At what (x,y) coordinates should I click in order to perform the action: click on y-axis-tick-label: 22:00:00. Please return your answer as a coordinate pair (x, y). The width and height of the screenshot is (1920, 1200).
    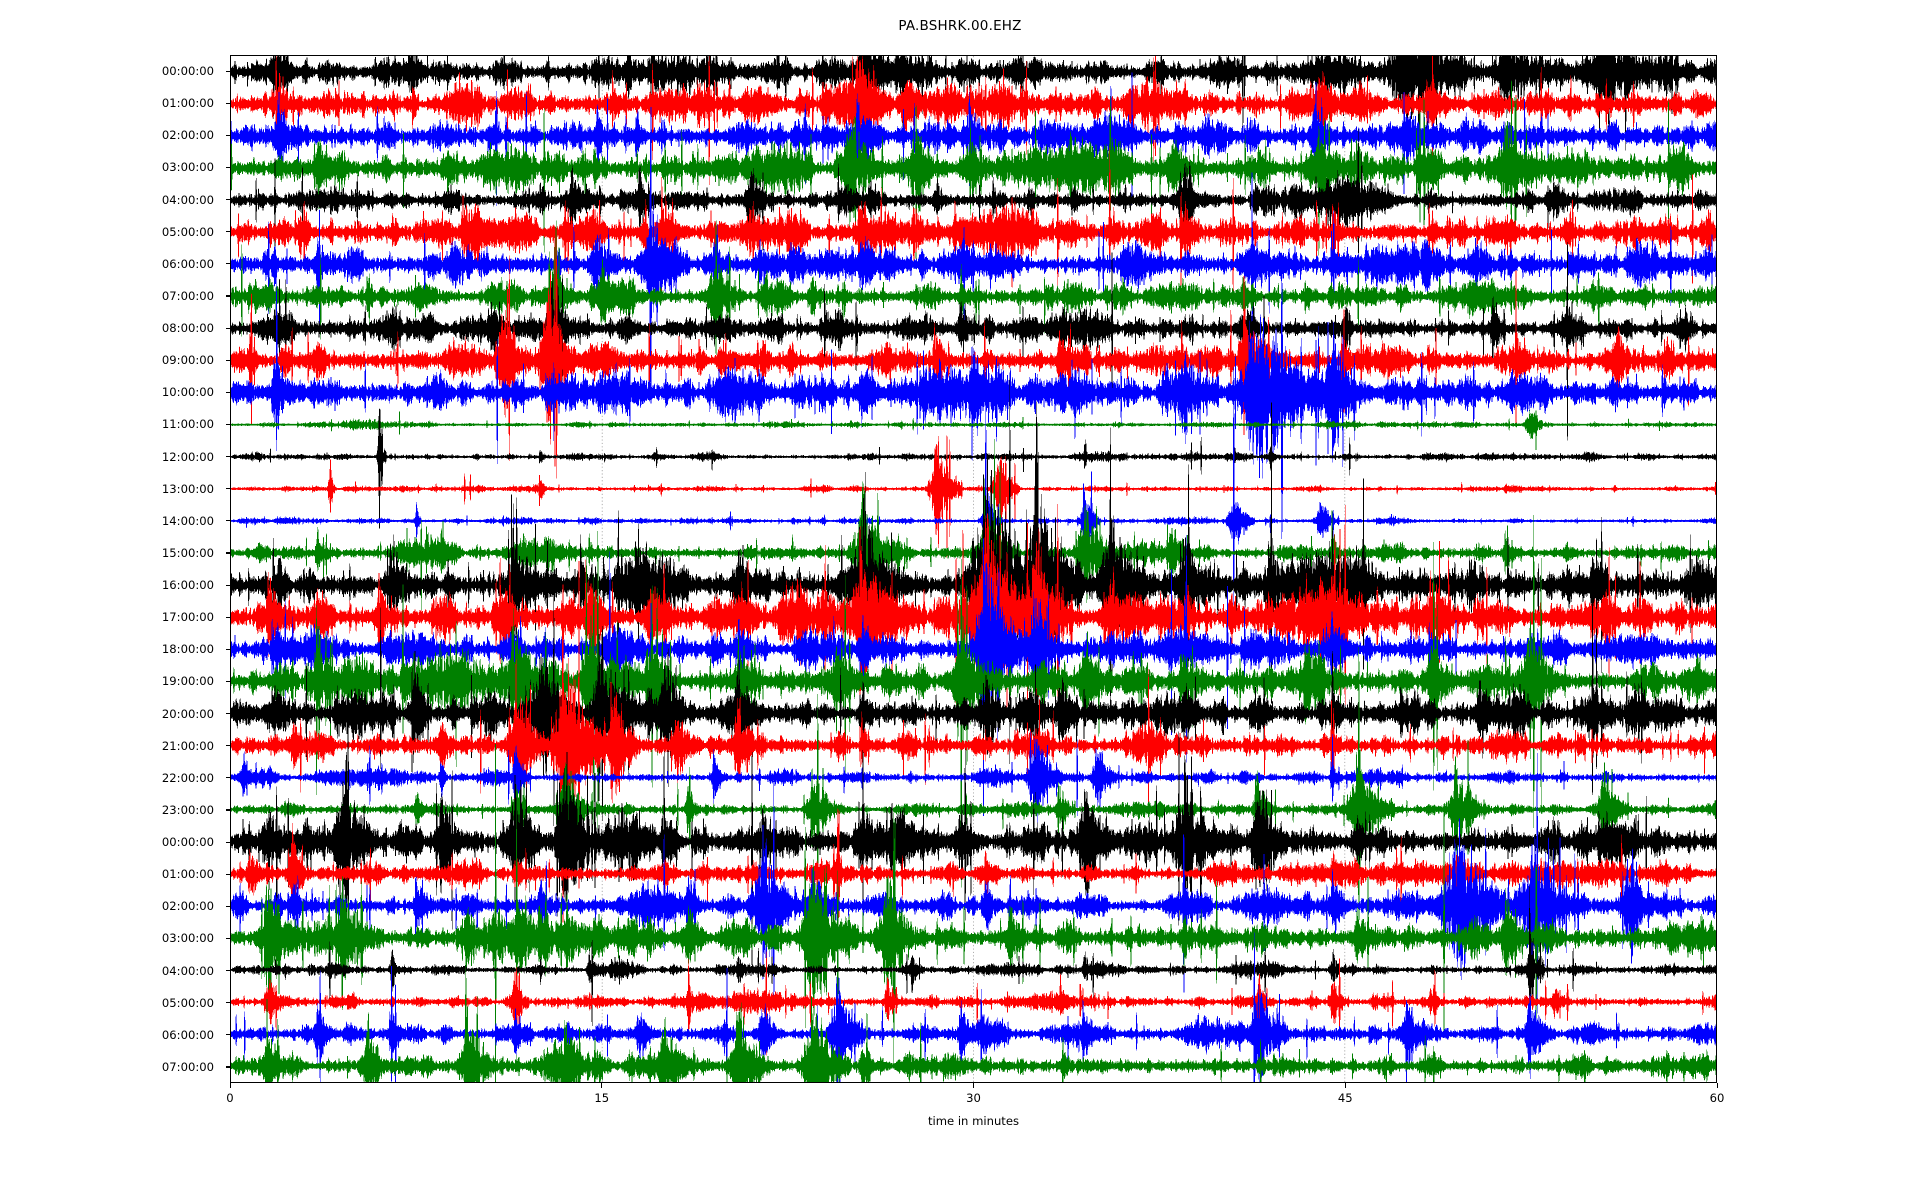
    Looking at the image, I should click on (187, 777).